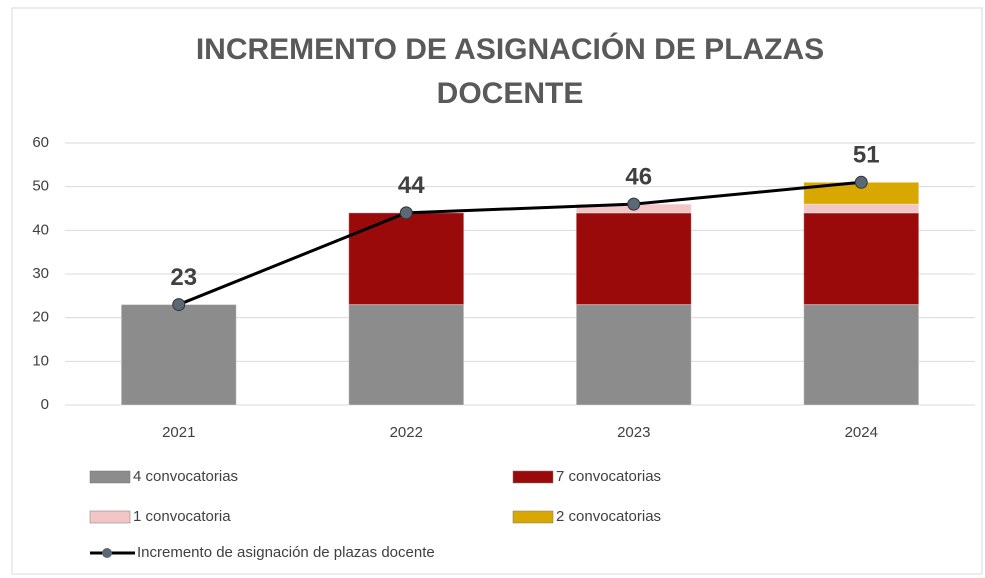  I want to click on data-label: 44, so click(411, 185).